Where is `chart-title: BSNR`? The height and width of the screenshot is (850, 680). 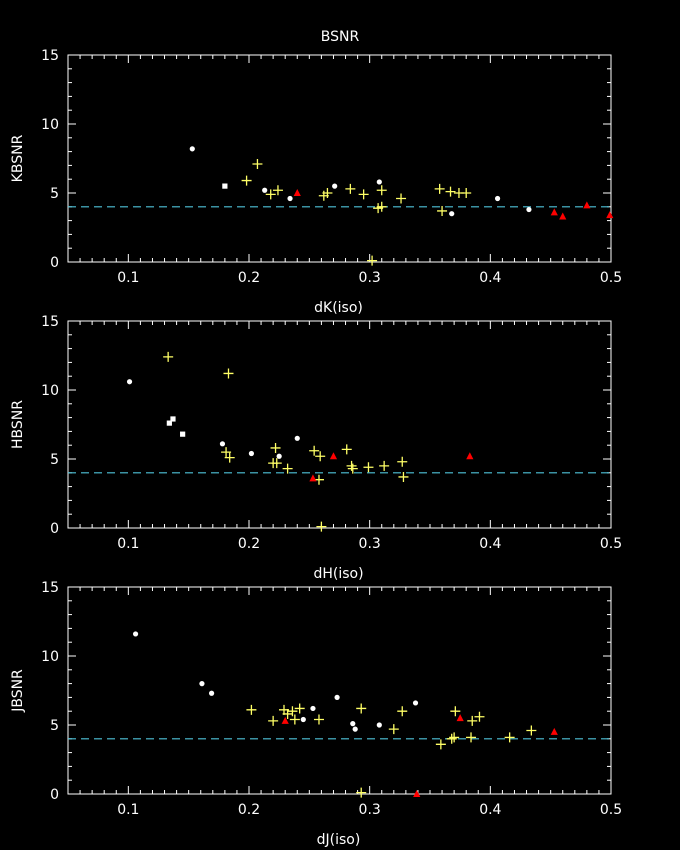 chart-title: BSNR is located at coordinates (340, 37).